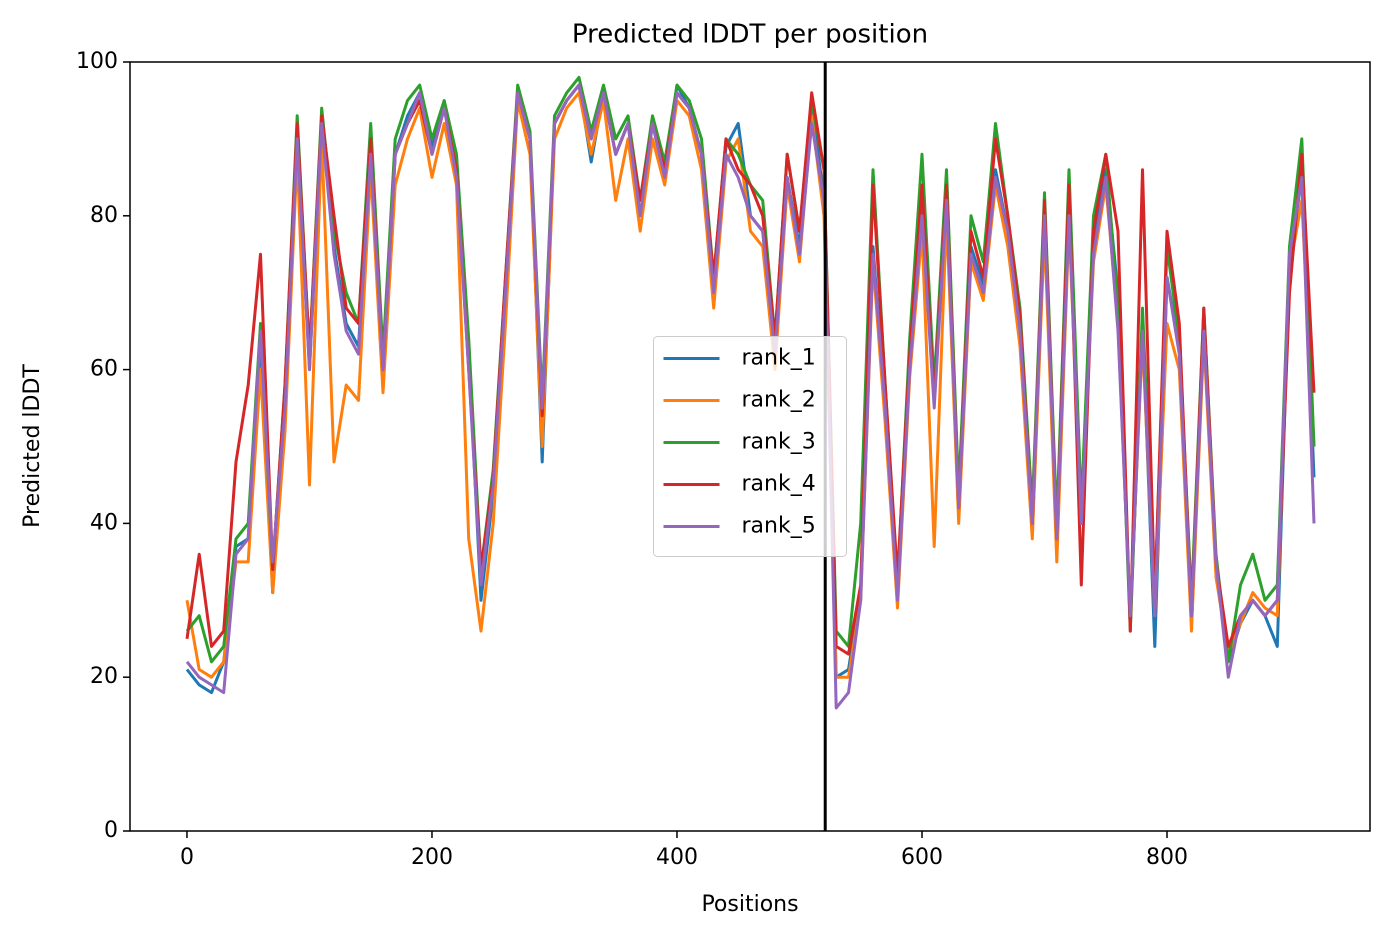  What do you see at coordinates (97, 61) in the screenshot?
I see `y-tick-label: 100` at bounding box center [97, 61].